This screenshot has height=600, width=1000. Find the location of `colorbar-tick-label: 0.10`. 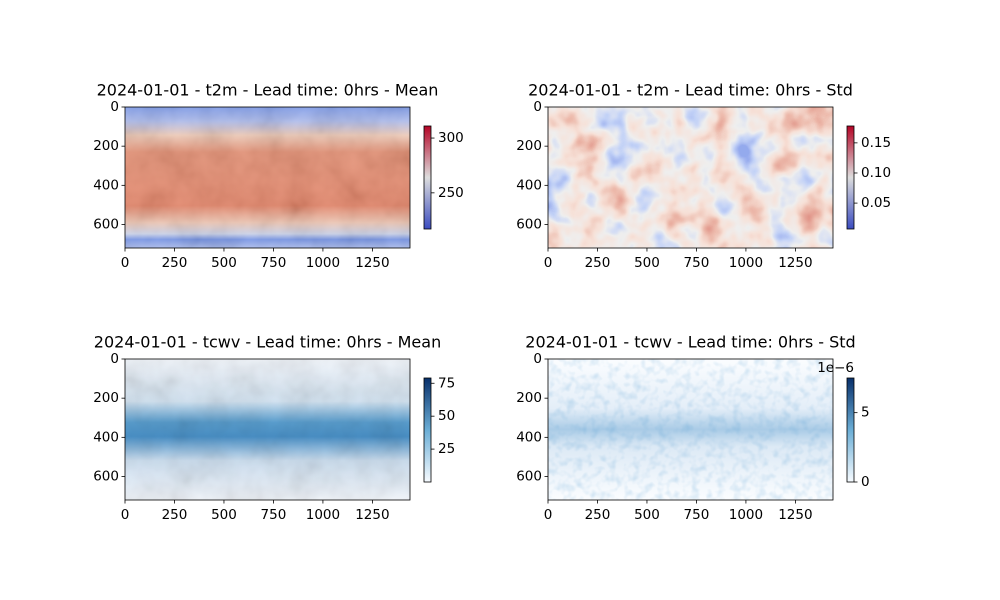

colorbar-tick-label: 0.10 is located at coordinates (876, 173).